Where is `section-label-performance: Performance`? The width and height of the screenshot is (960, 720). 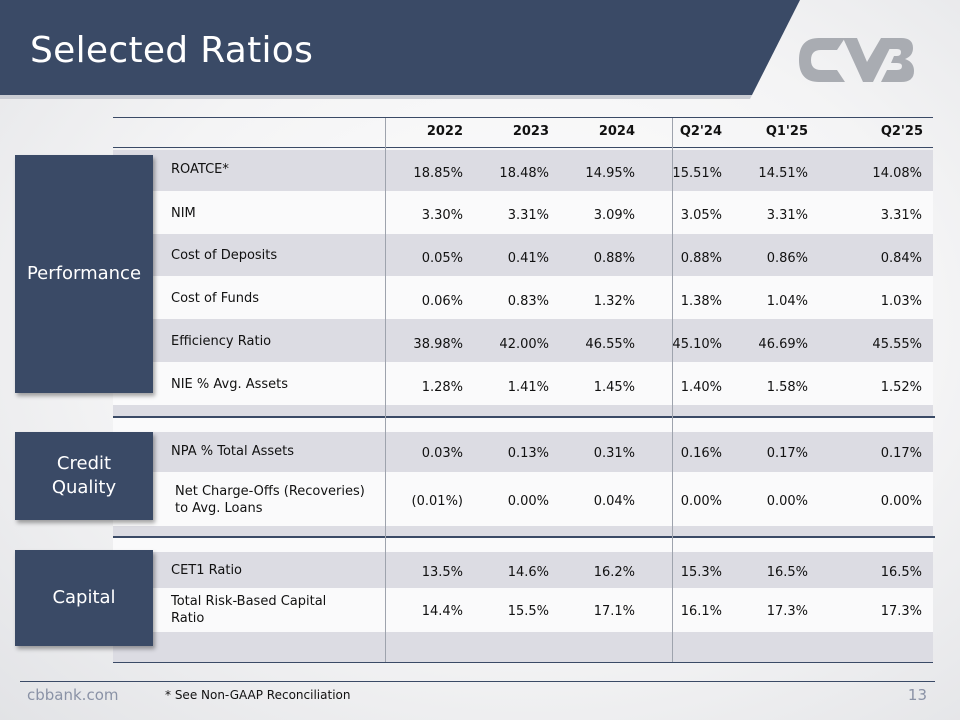 section-label-performance: Performance is located at coordinates (84, 274).